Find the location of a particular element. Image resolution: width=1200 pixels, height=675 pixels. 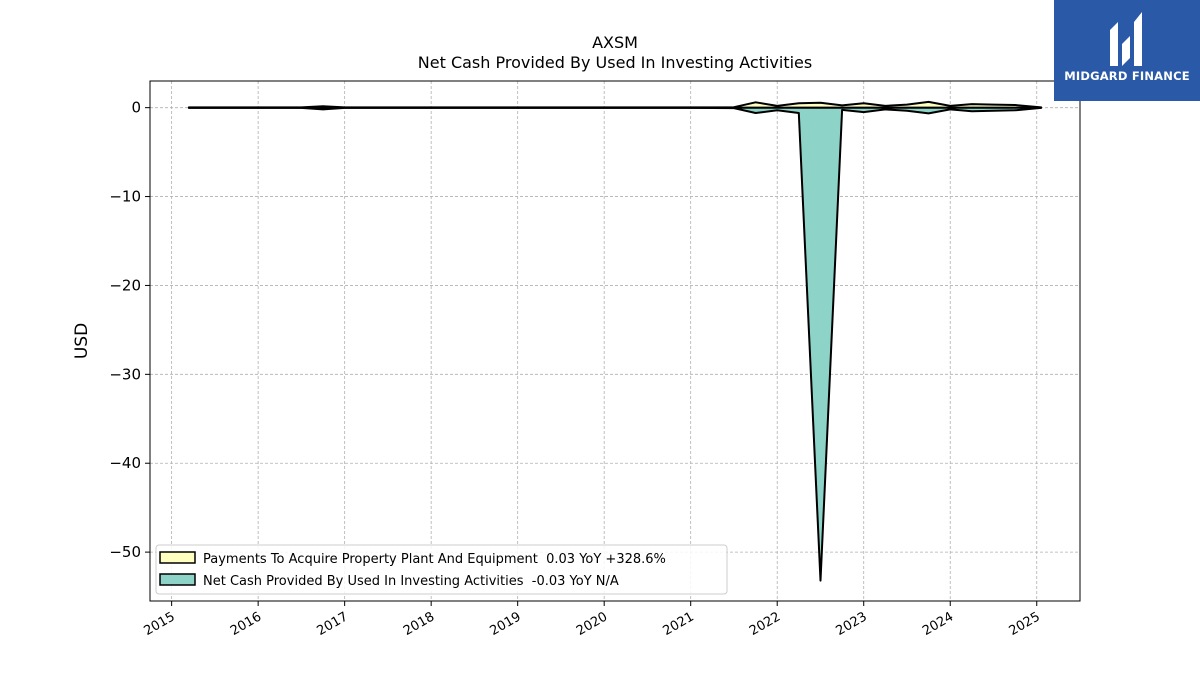

x-tick-label: 2020 is located at coordinates (592, 624).